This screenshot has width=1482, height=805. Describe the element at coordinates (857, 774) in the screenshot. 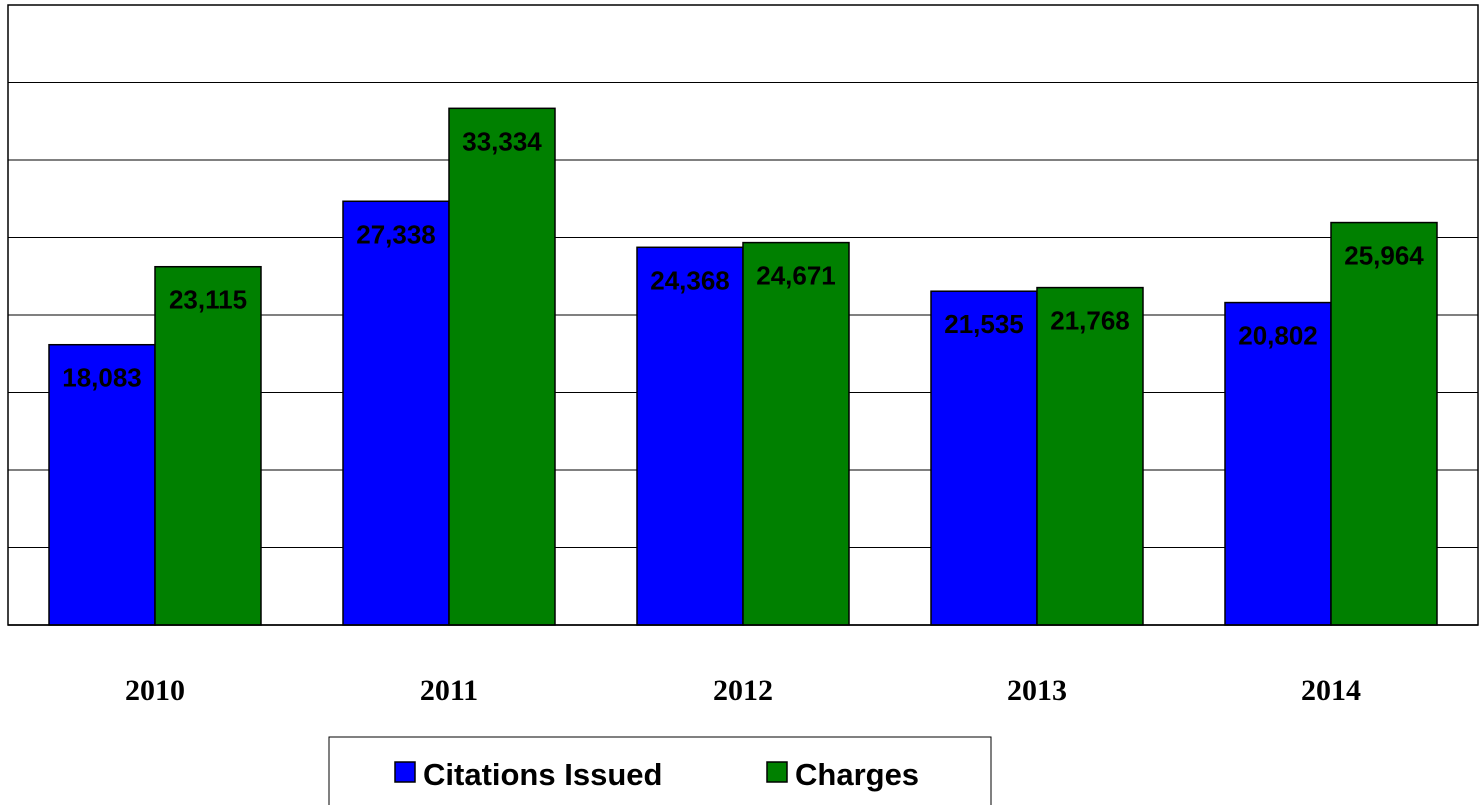

I see `legend-label: Charges` at that location.